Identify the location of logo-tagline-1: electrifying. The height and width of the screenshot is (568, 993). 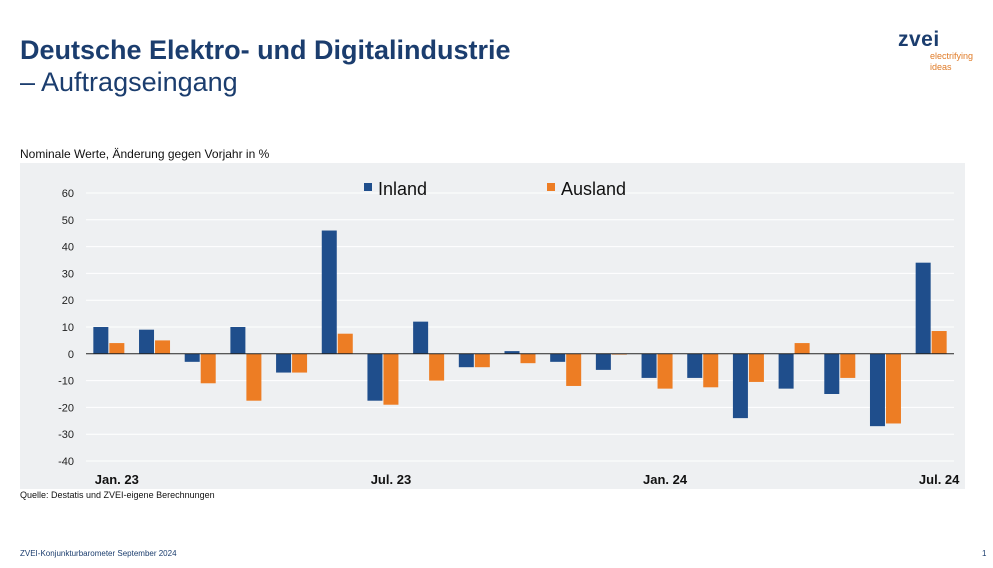
(952, 56).